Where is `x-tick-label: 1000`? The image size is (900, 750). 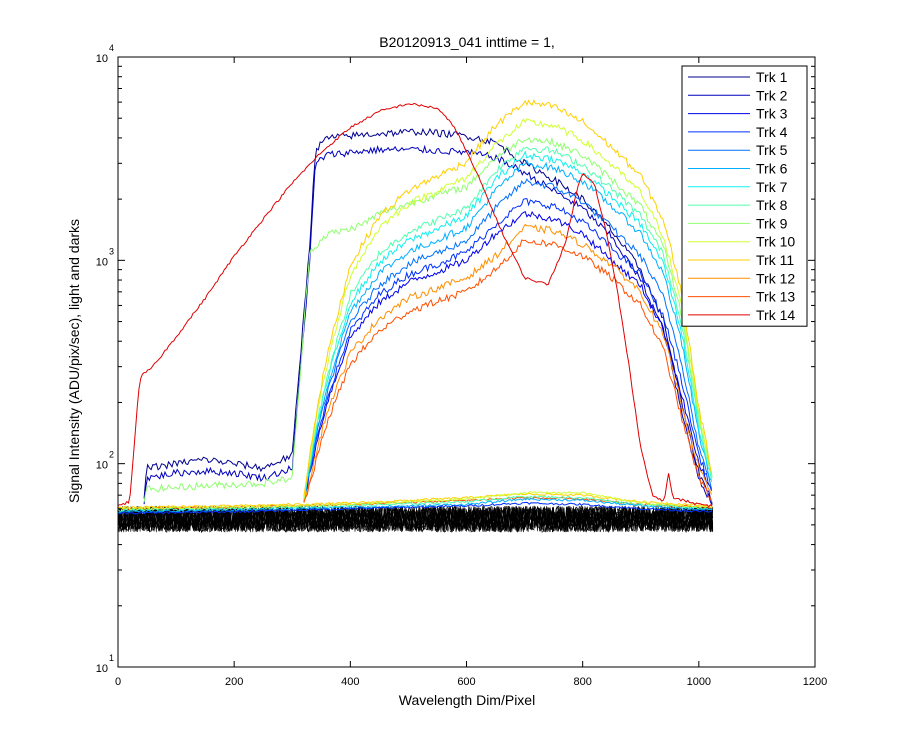 x-tick-label: 1000 is located at coordinates (699, 682).